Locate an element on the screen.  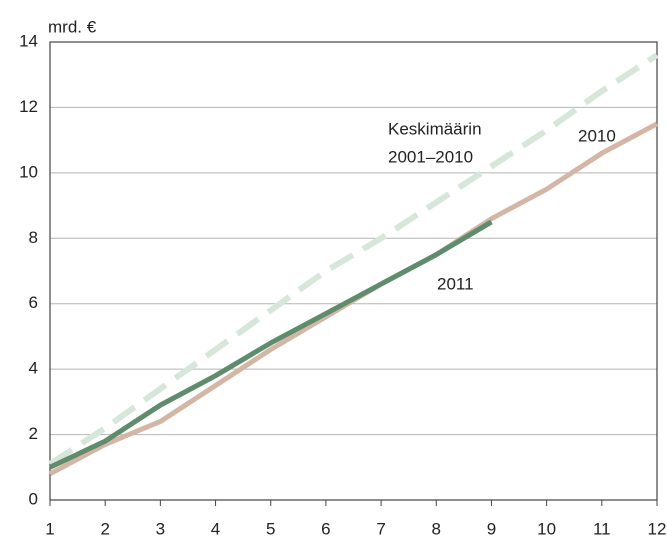
y-tick-label: 10 is located at coordinates (28, 171).